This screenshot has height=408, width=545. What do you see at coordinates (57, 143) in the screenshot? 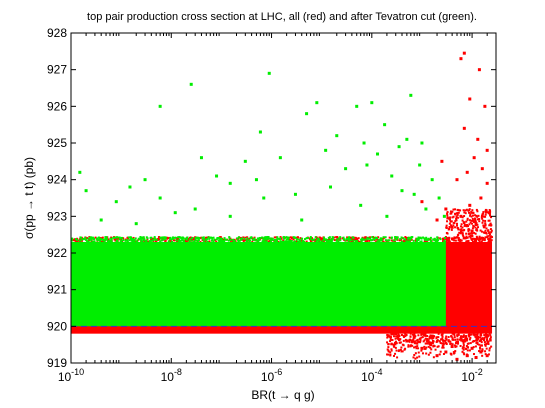
I see `y-tick-label: 925` at bounding box center [57, 143].